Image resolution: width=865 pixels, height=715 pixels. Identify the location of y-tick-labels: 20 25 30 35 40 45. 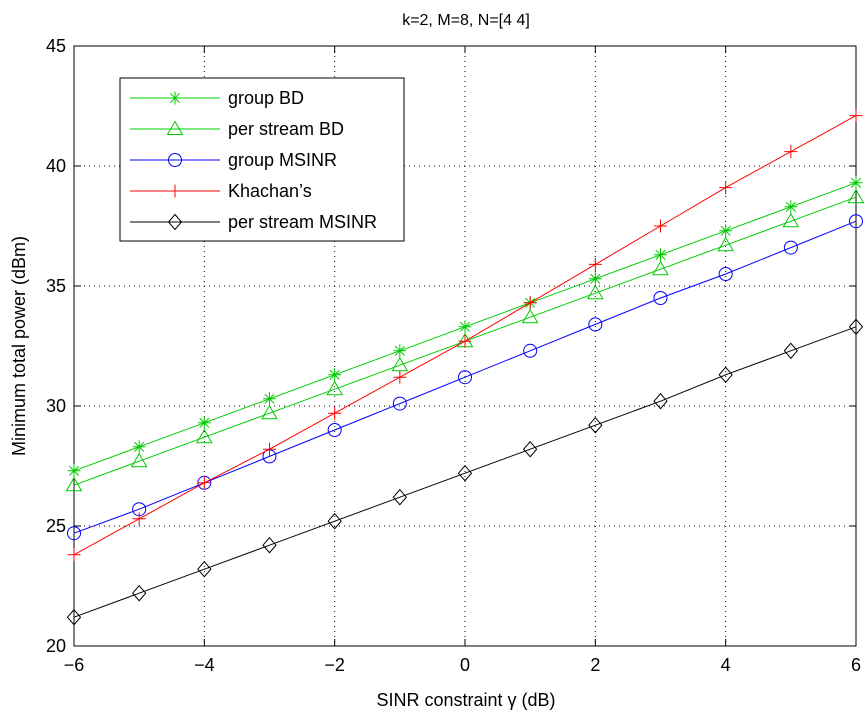
(56, 346).